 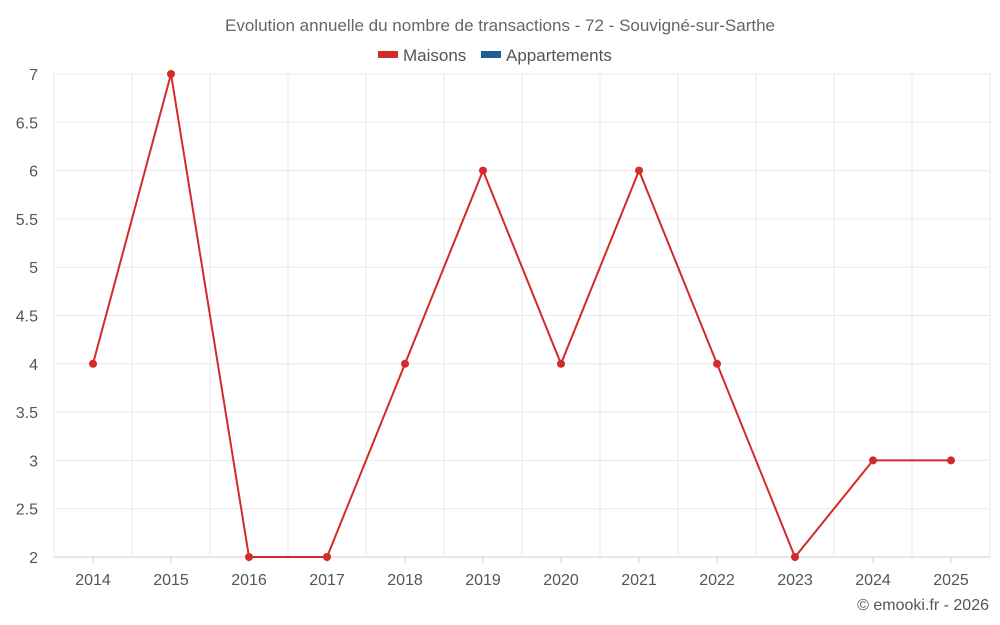 I want to click on x-tick-label-2018: 2018, so click(x=405, y=580).